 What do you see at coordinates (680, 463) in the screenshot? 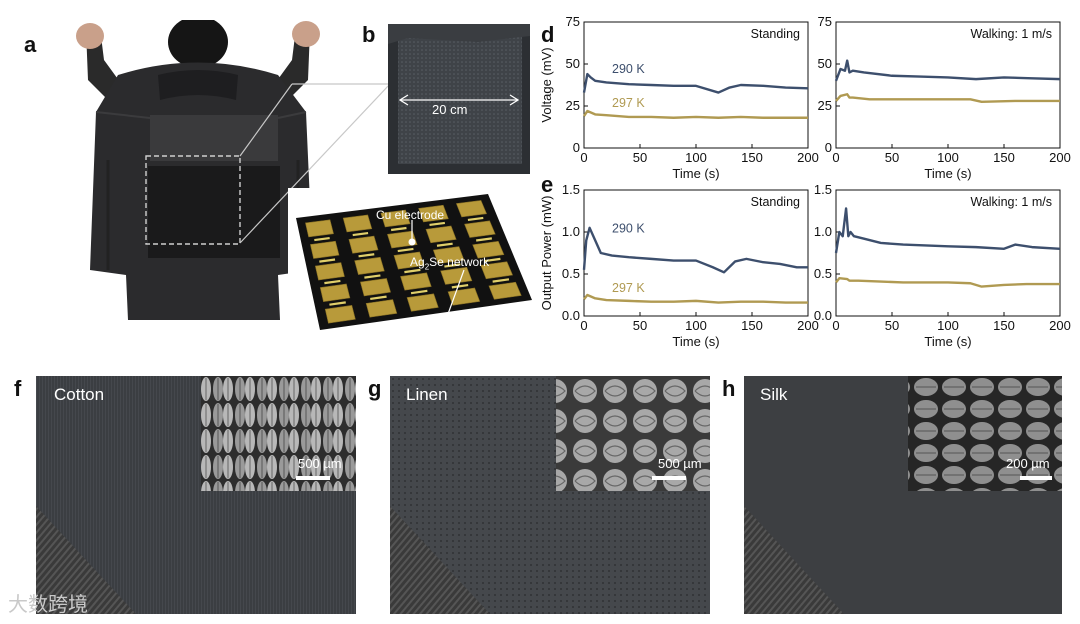
I see `linen-scale-label: 500 µm` at bounding box center [680, 463].